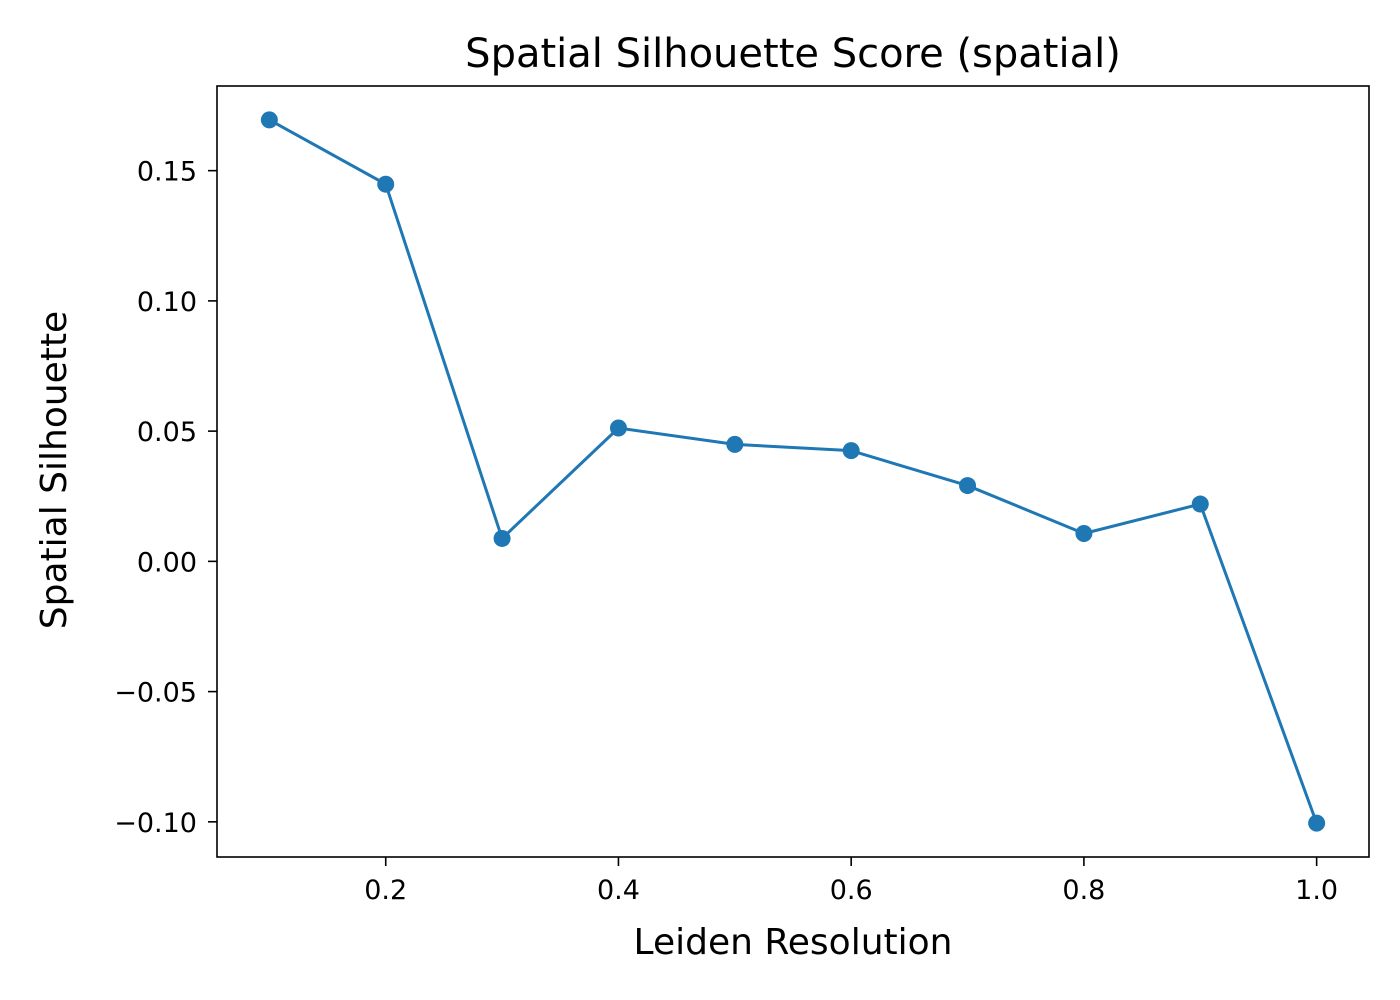 The image size is (1400, 1000). I want to click on y-tick-label: 0.15, so click(167, 172).